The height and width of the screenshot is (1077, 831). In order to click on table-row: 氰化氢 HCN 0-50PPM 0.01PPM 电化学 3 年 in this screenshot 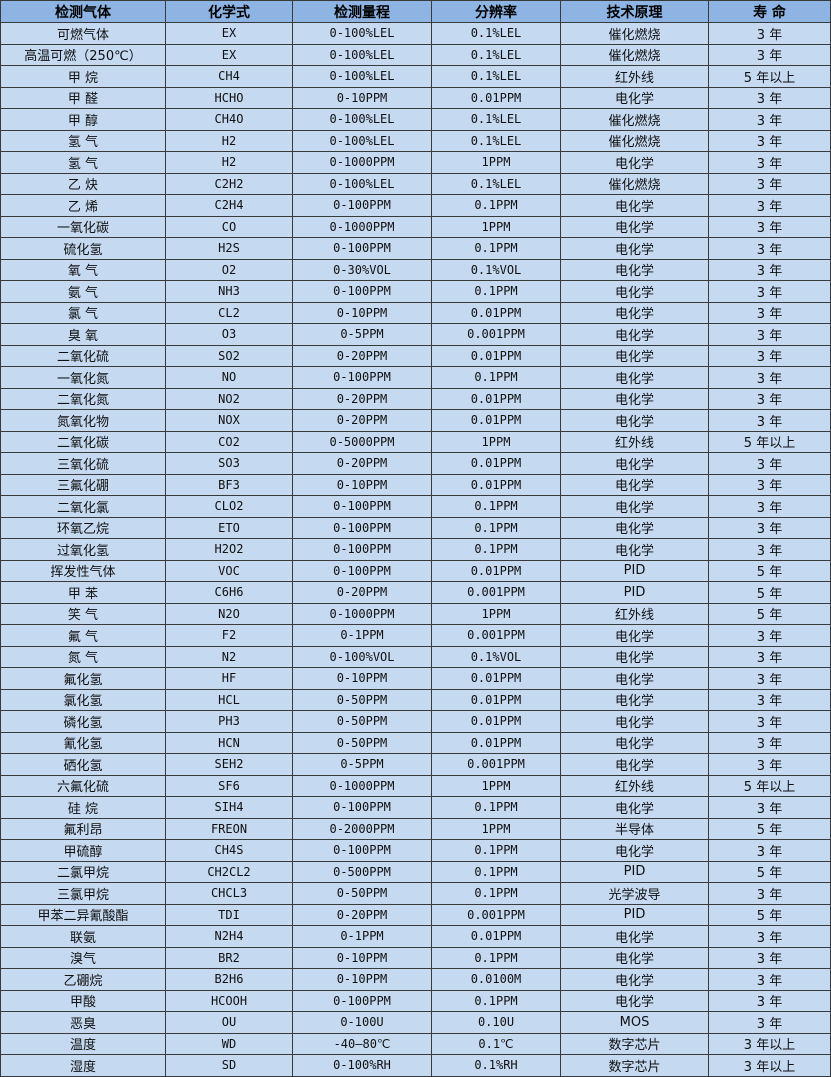, I will do `click(415, 742)`.